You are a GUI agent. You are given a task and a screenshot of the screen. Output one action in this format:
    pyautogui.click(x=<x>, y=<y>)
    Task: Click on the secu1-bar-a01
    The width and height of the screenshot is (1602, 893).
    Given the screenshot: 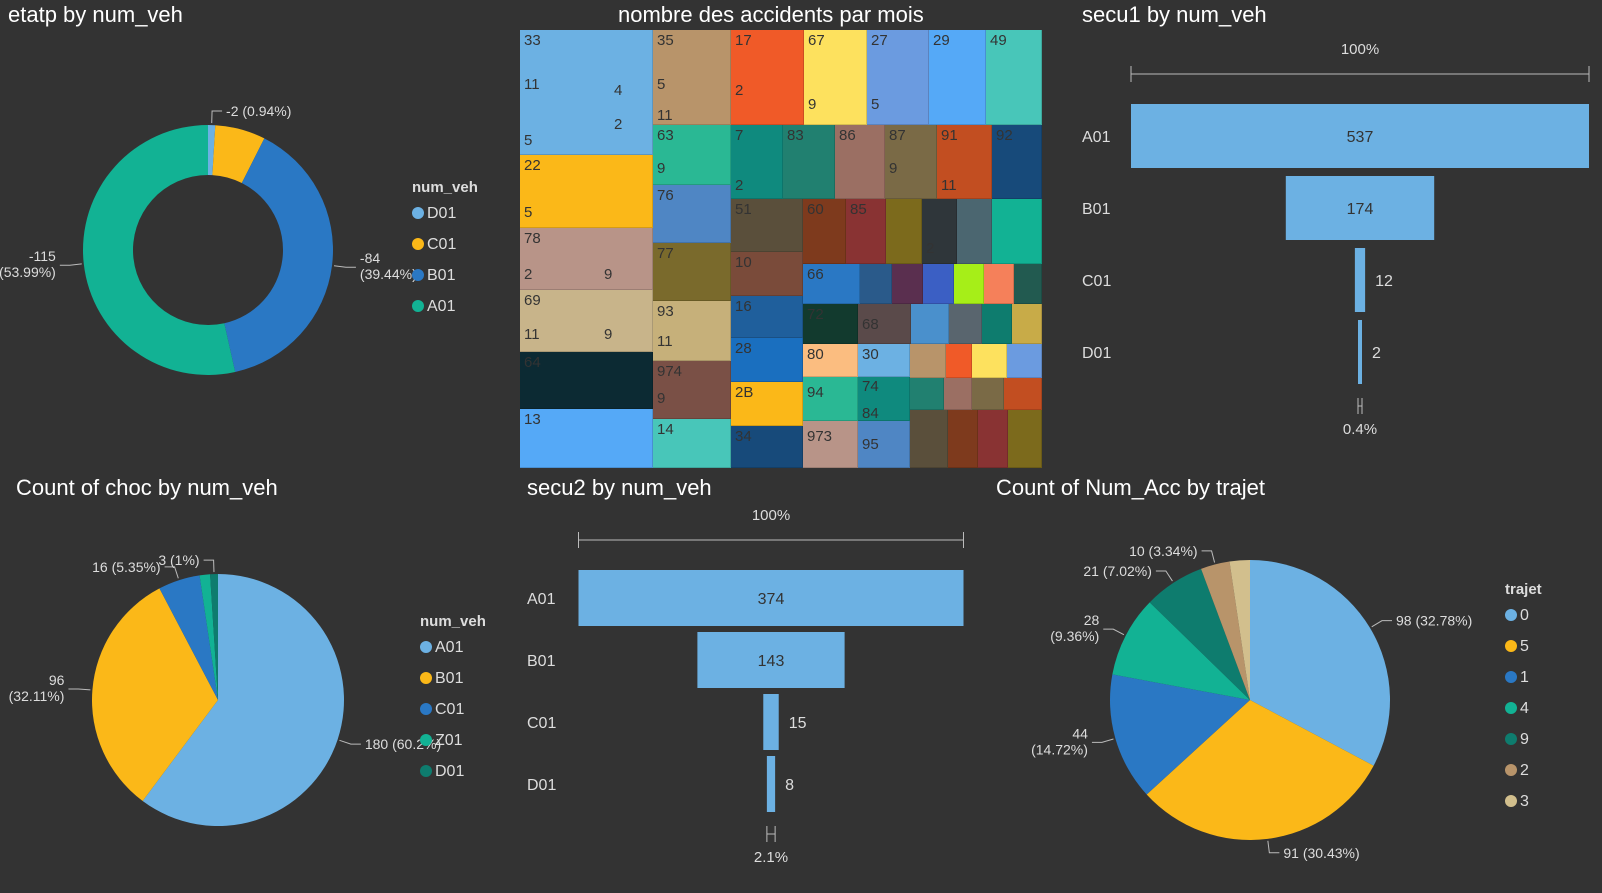 What is the action you would take?
    pyautogui.click(x=1360, y=136)
    